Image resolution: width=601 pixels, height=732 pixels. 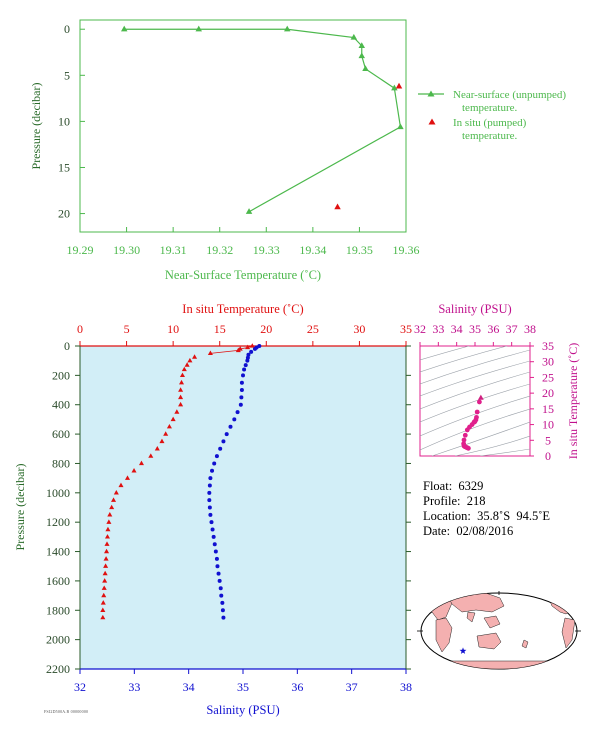 I want to click on pressure-tick-label: 1200, so click(x=58, y=522).